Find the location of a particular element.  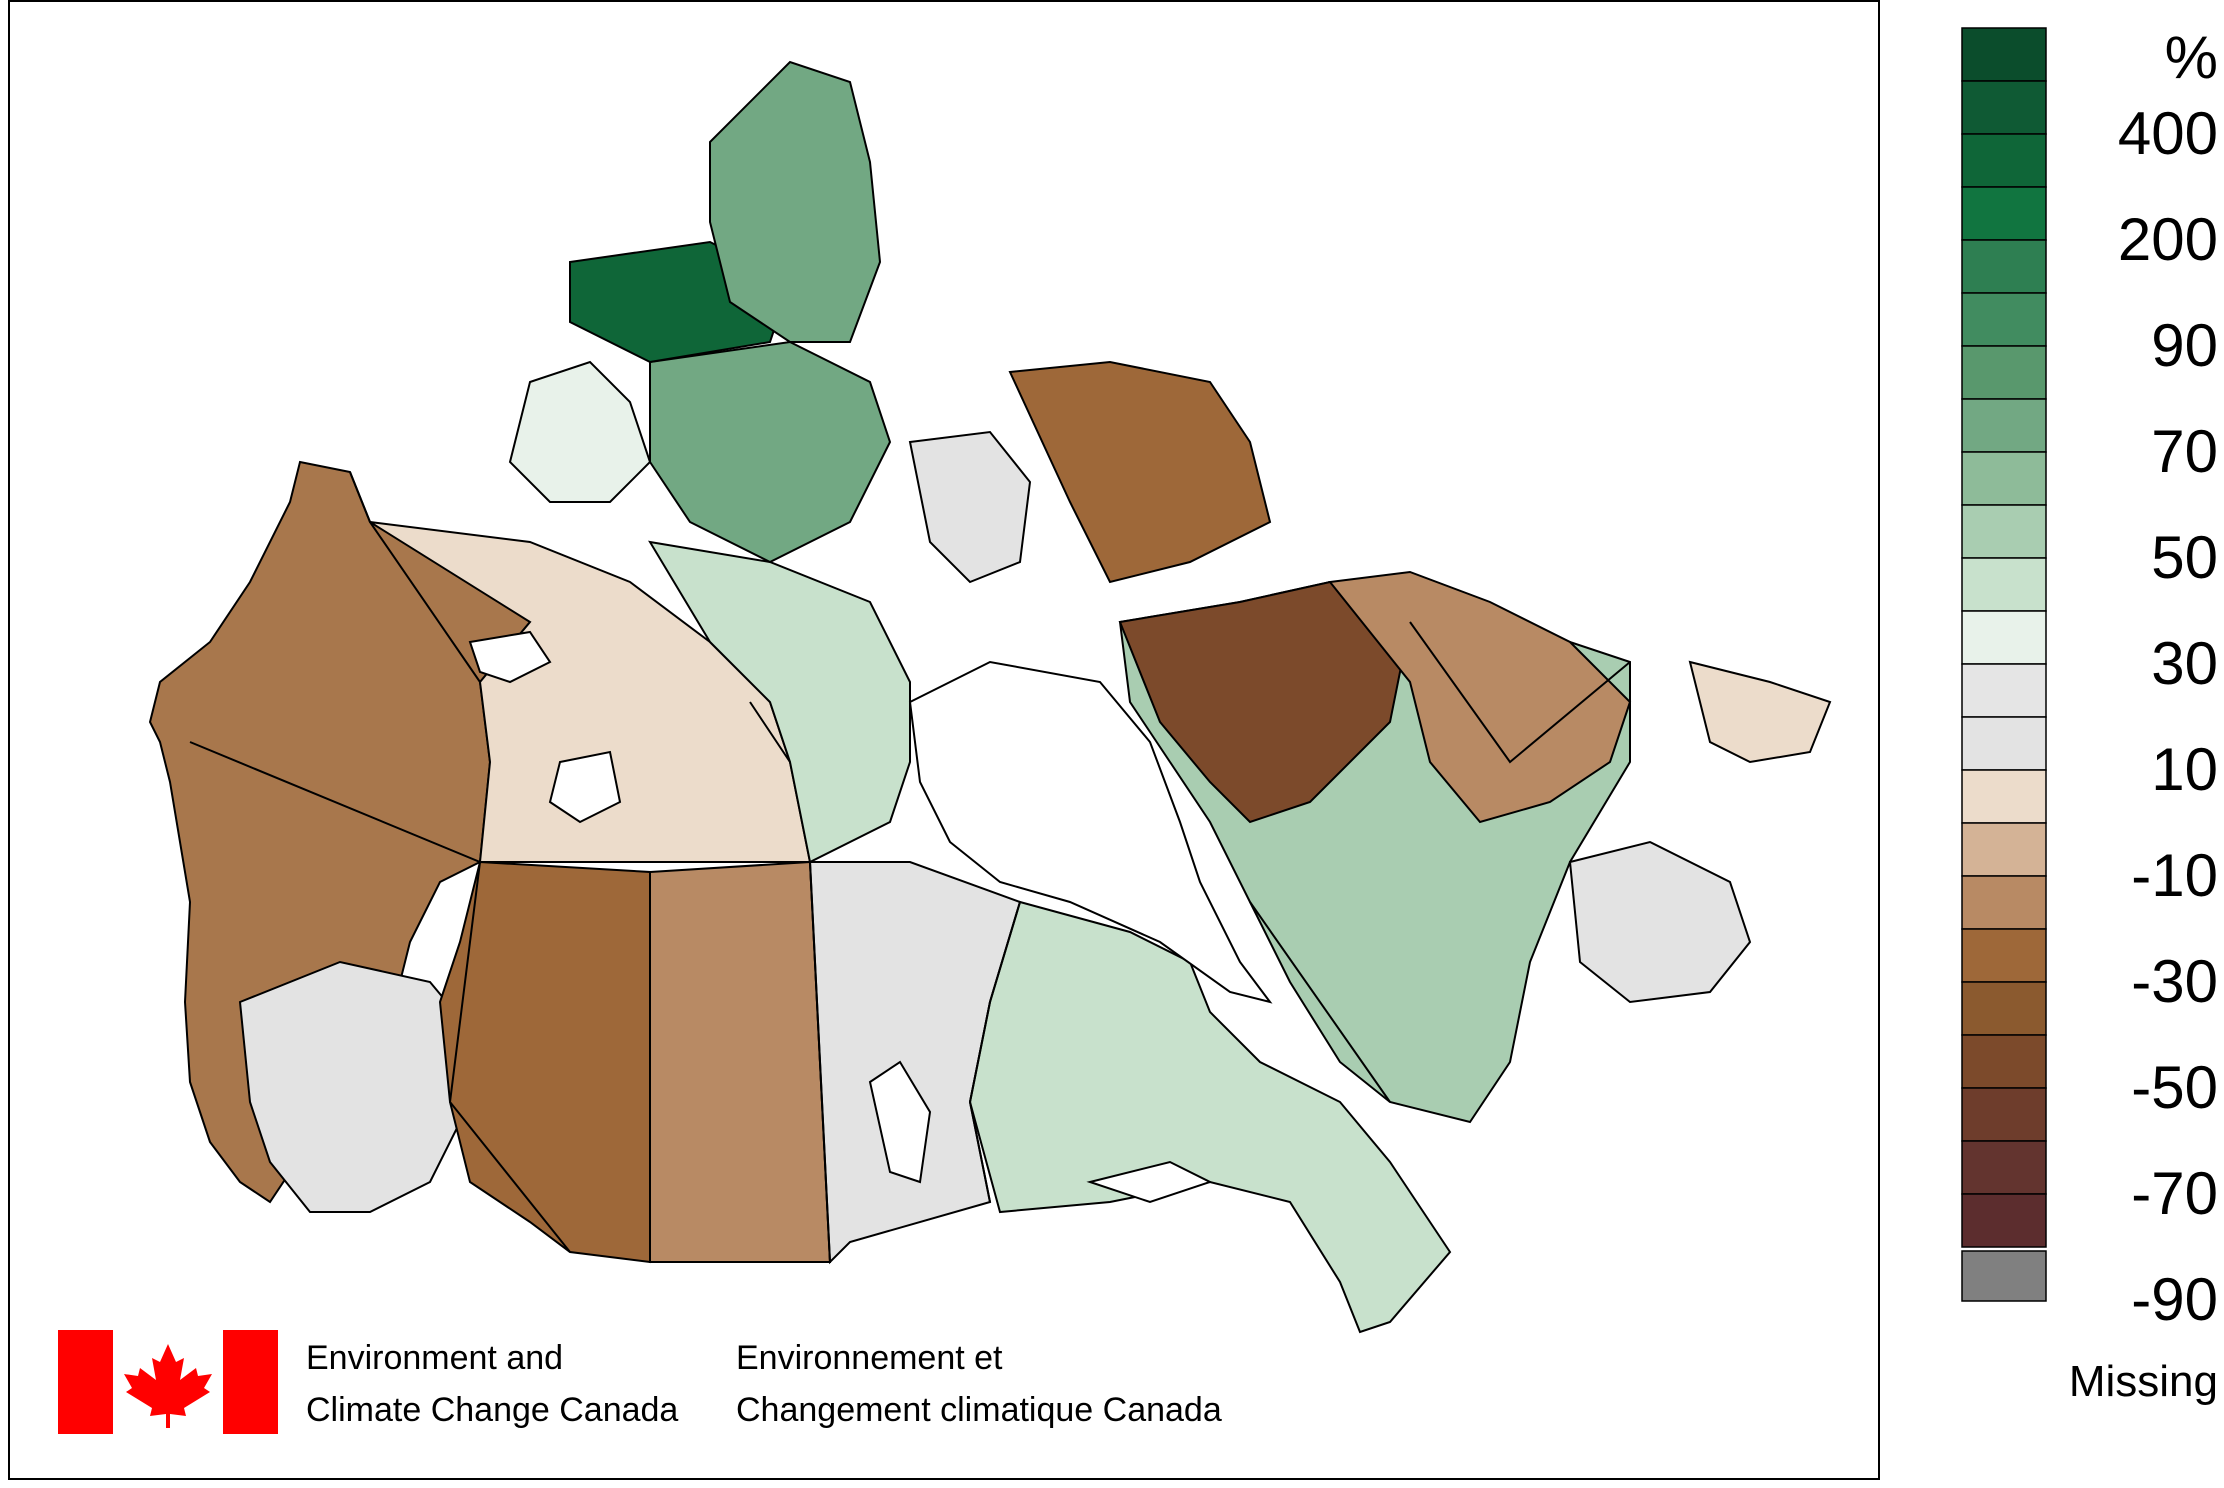

region-baffin is located at coordinates (1140, 472).